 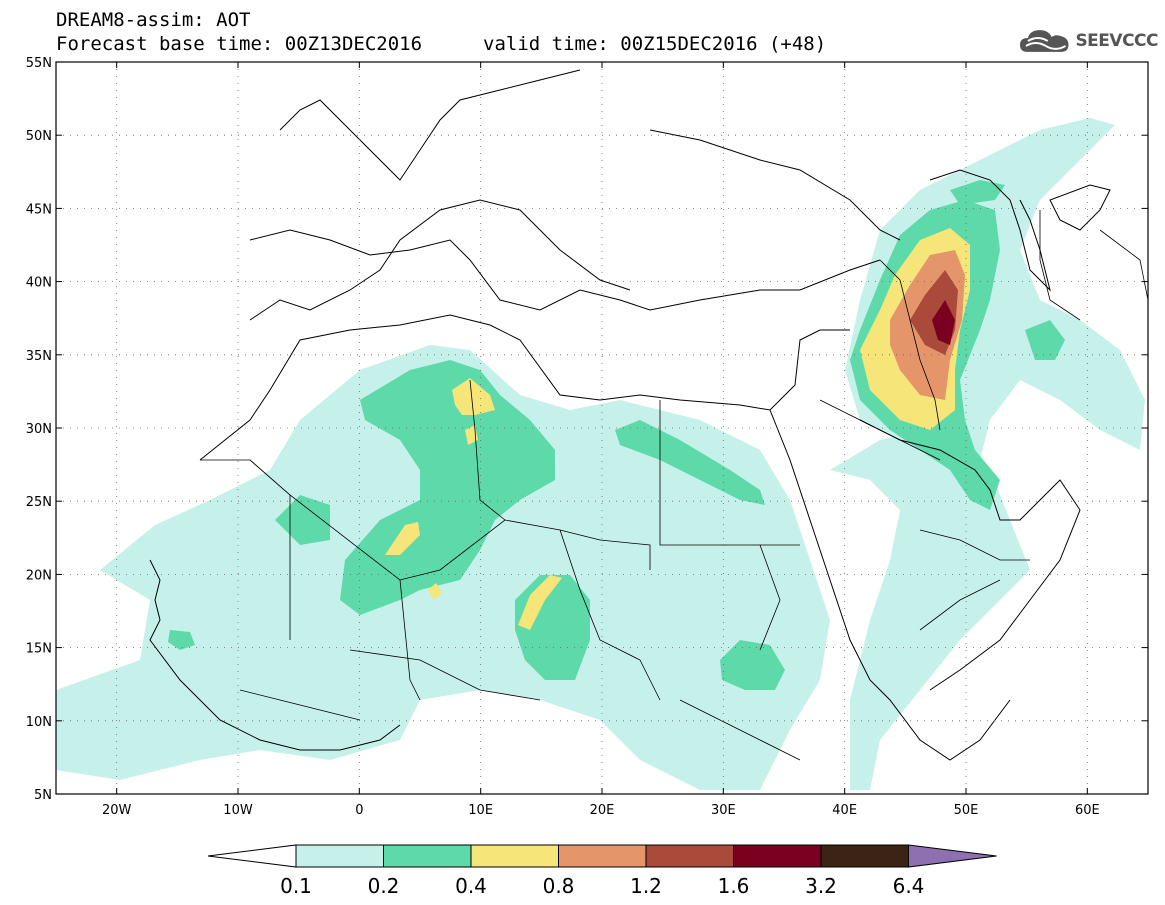 I want to click on colorbar-label: 0.2, so click(x=384, y=886).